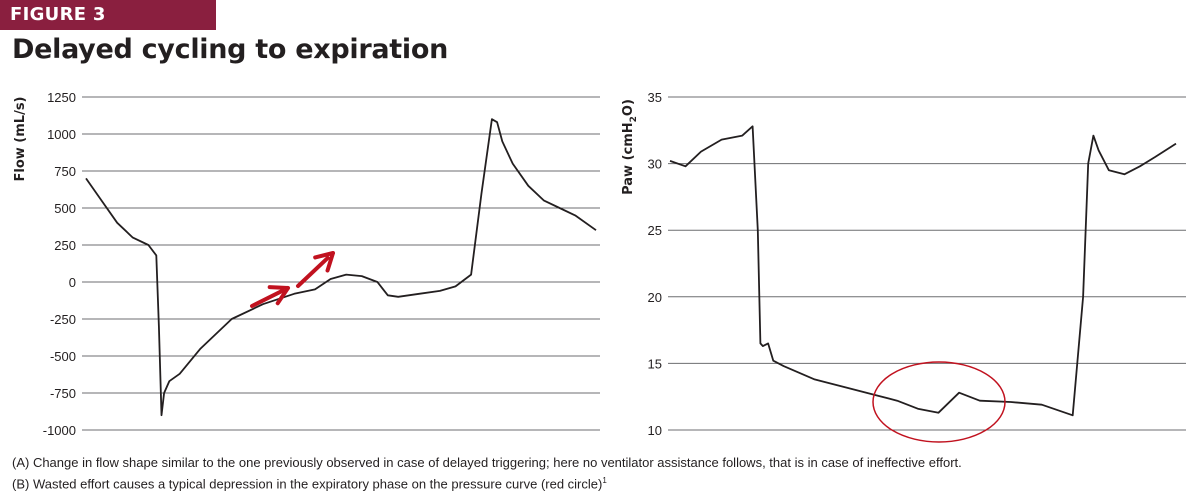 This screenshot has height=500, width=1200. I want to click on y-tick-label: 15, so click(655, 363).